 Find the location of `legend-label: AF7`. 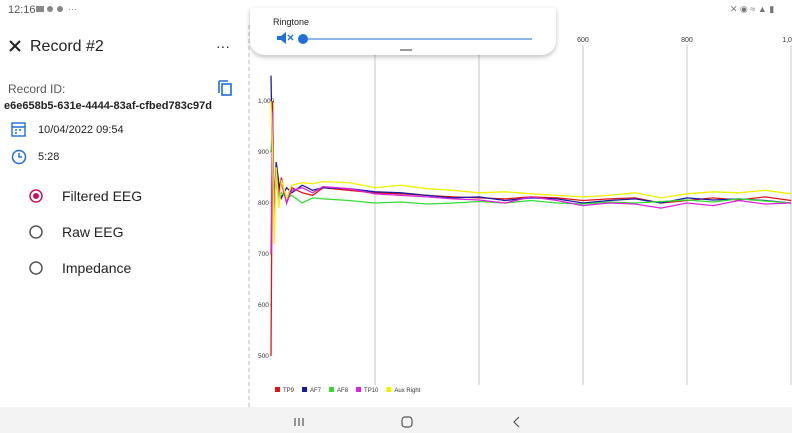

legend-label: AF7 is located at coordinates (316, 391).